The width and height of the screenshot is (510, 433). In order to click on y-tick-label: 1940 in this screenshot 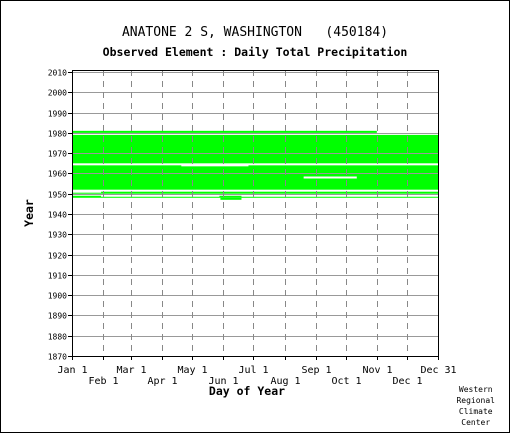, I will do `click(57, 215)`.